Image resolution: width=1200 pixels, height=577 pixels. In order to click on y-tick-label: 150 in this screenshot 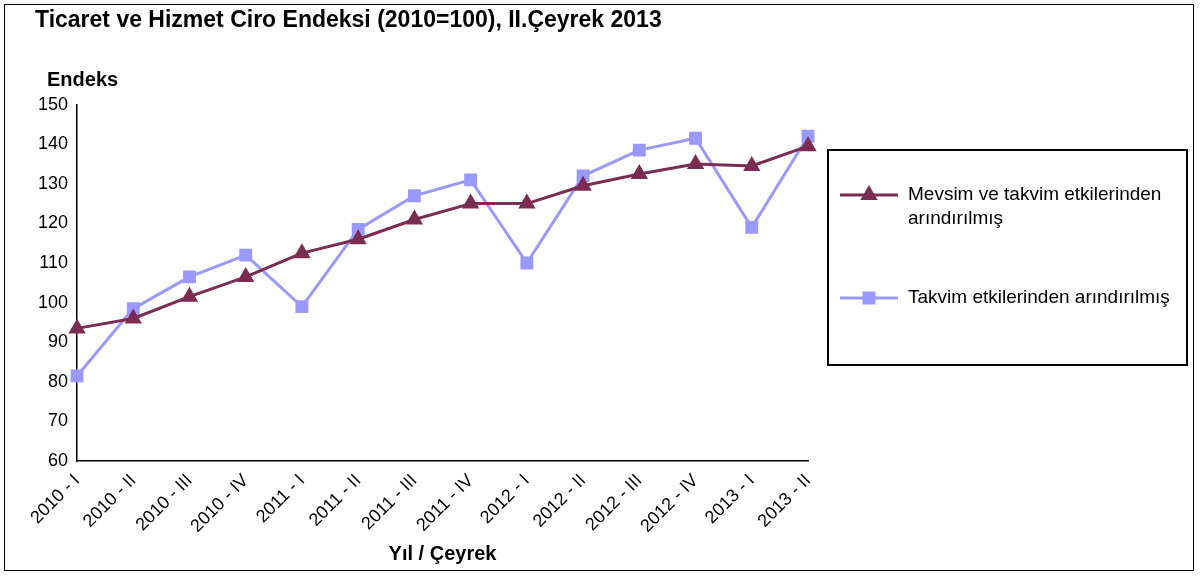, I will do `click(53, 103)`.